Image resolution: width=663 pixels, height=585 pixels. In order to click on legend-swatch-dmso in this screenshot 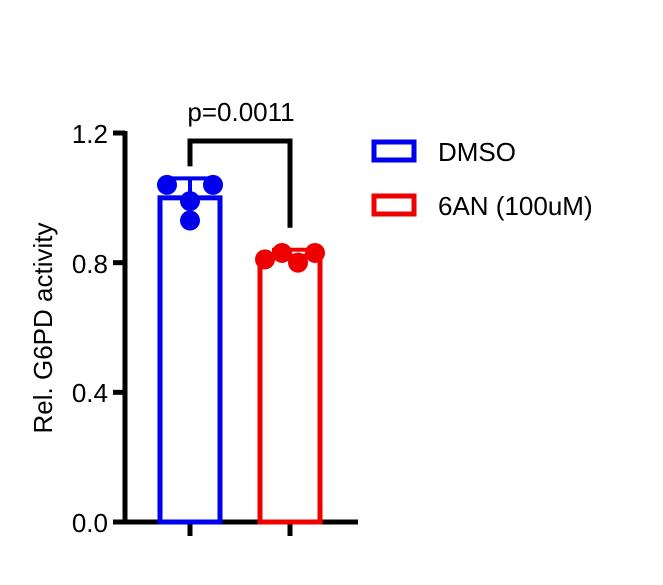, I will do `click(394, 151)`.